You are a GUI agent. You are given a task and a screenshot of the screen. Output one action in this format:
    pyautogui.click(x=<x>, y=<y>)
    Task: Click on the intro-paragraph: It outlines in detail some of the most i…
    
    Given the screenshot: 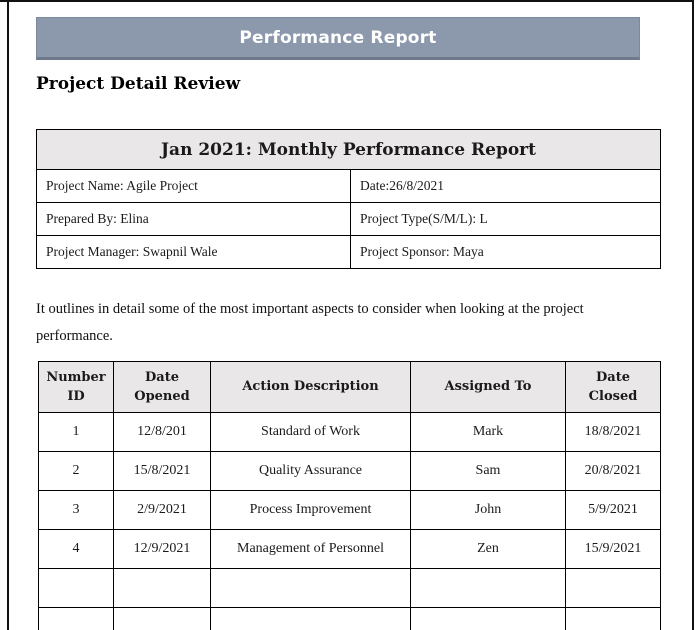 What is the action you would take?
    pyautogui.click(x=310, y=322)
    